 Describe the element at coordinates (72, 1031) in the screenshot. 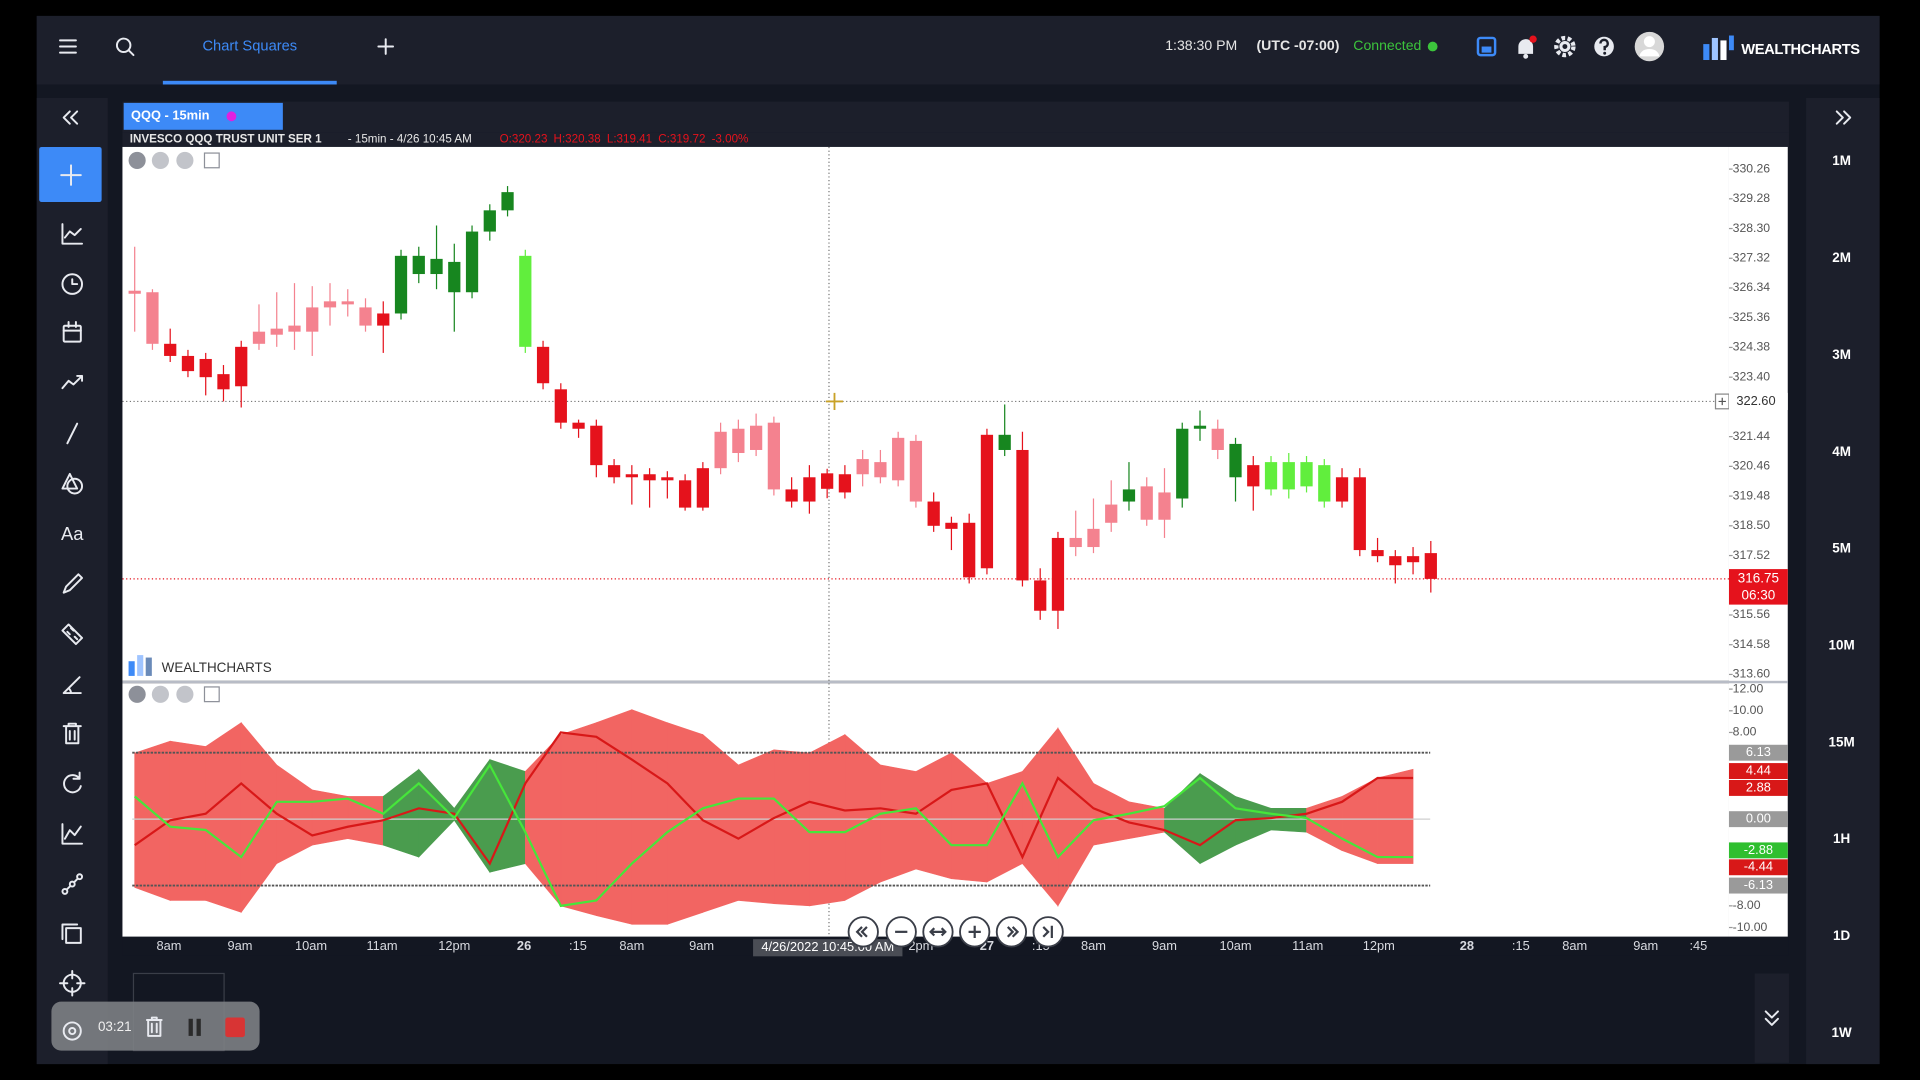

I see `recorder-settings` at that location.